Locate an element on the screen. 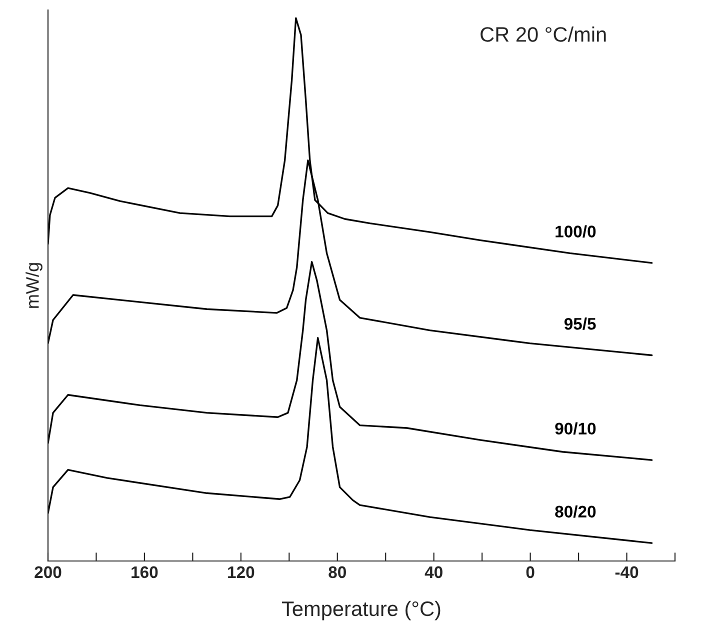 This screenshot has height=624, width=704. x-tick-label: 120 is located at coordinates (241, 572).